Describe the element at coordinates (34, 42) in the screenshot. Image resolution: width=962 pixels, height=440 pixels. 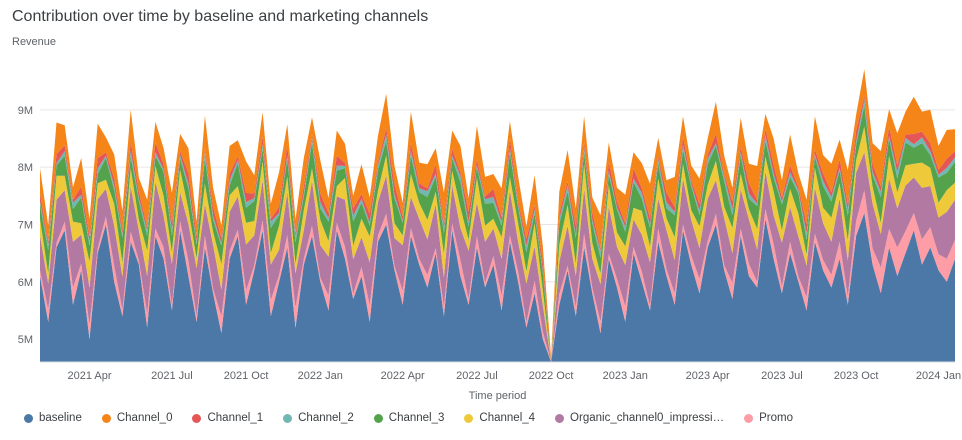
I see `y-axis-title: Revenue` at that location.